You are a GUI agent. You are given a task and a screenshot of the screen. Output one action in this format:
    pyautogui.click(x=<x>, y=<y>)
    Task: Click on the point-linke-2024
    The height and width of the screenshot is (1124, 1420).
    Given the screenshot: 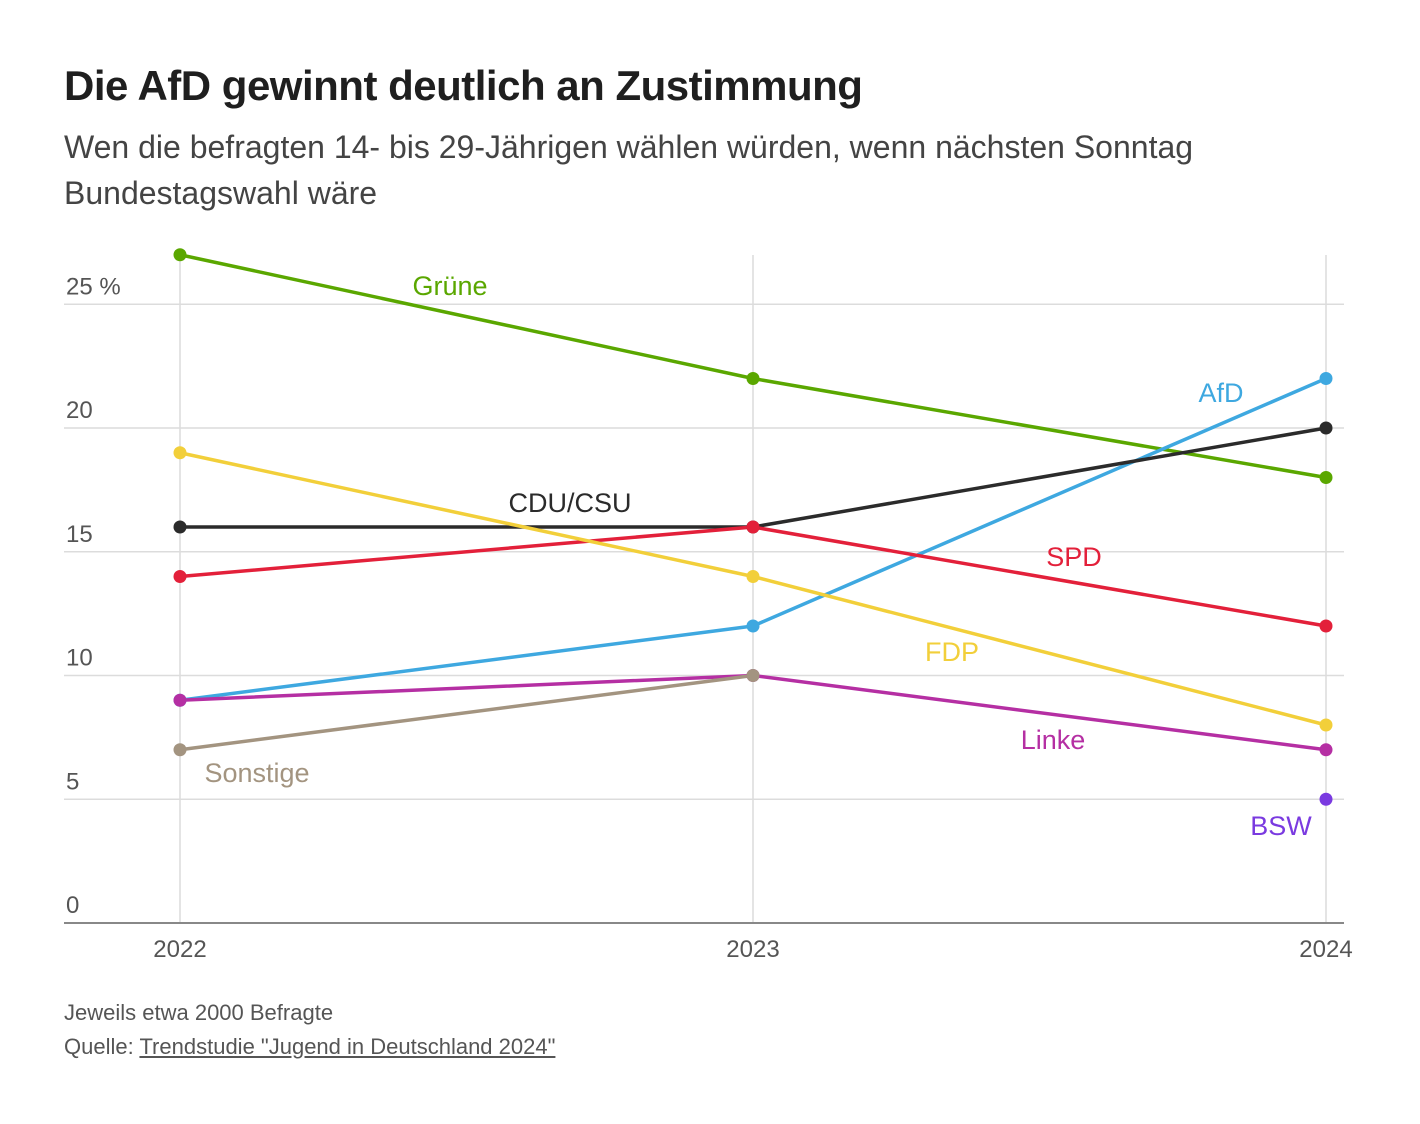 What is the action you would take?
    pyautogui.click(x=1326, y=750)
    